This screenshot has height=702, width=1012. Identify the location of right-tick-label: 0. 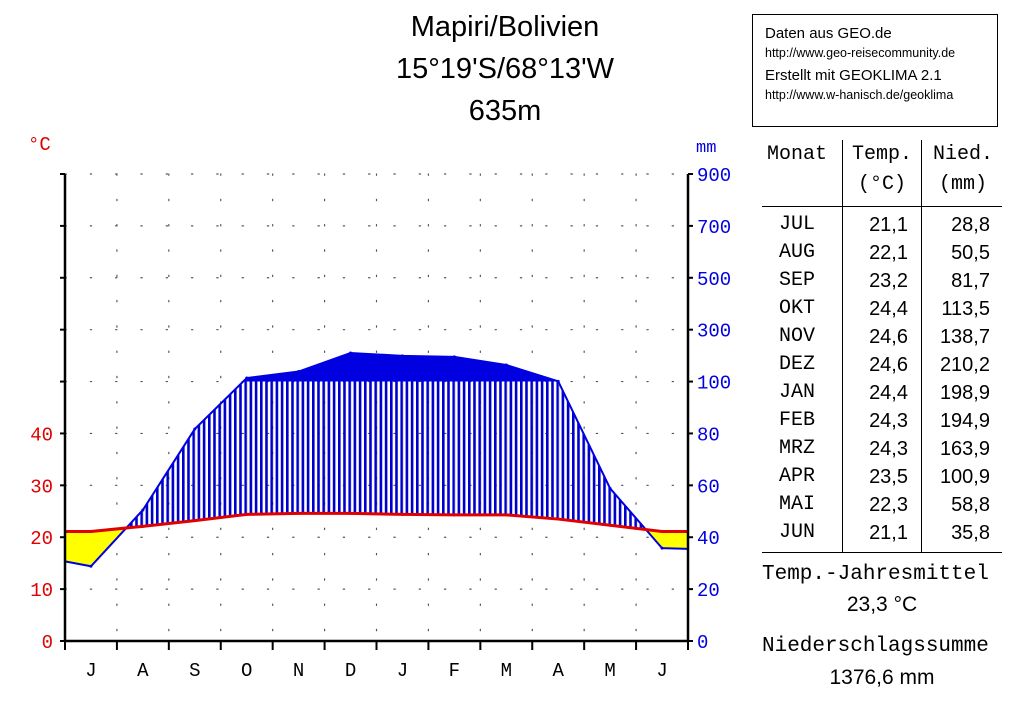
(702, 643).